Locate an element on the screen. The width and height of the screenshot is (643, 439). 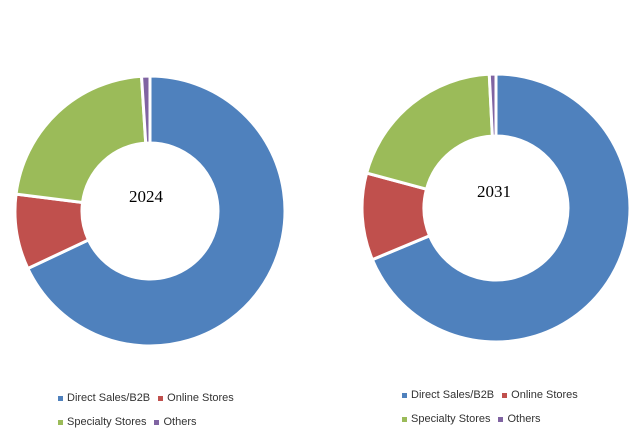
center-label-2031: 2031 is located at coordinates (494, 191).